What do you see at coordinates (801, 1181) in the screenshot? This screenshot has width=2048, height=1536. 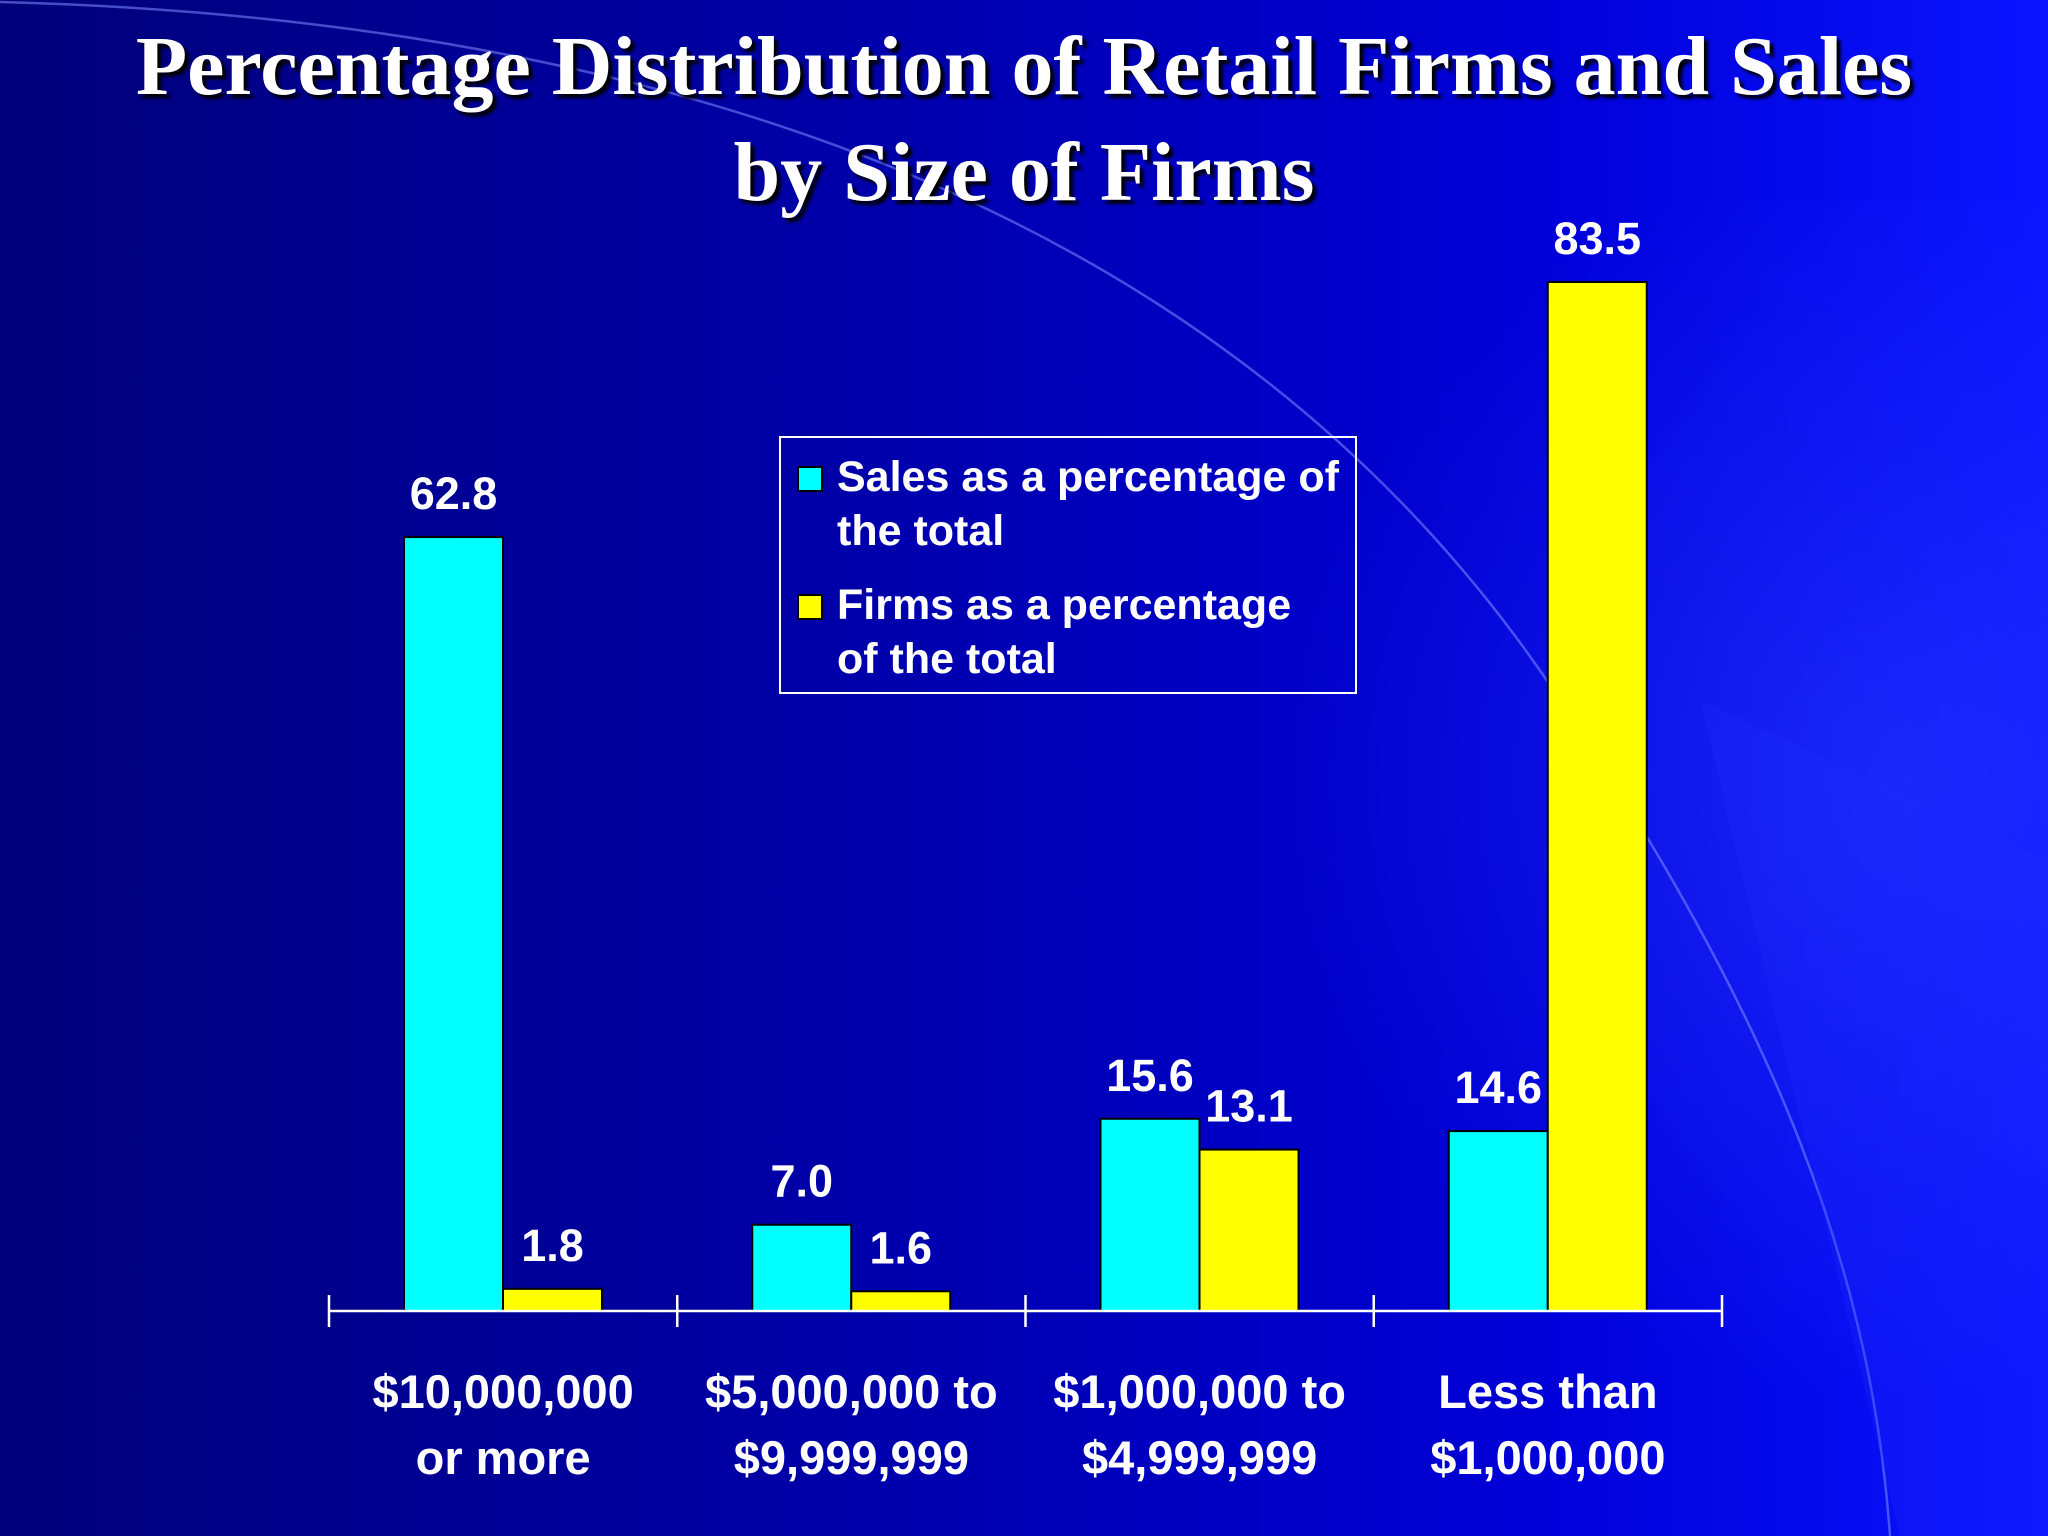 I see `data-label-sales-2: 7.0` at bounding box center [801, 1181].